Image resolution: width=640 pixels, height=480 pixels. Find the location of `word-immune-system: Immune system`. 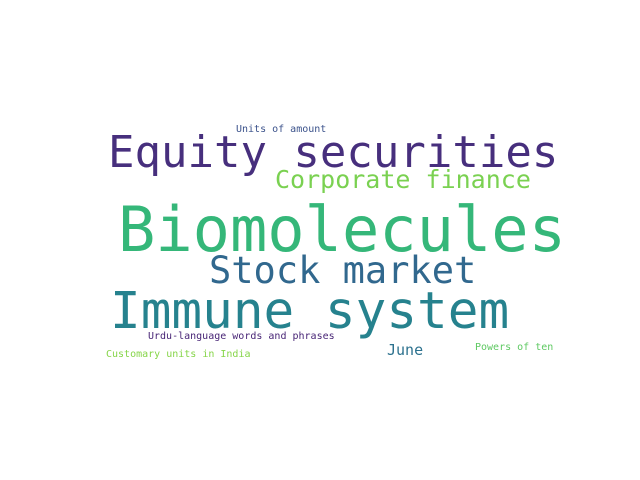

word-immune-system: Immune system is located at coordinates (310, 311).